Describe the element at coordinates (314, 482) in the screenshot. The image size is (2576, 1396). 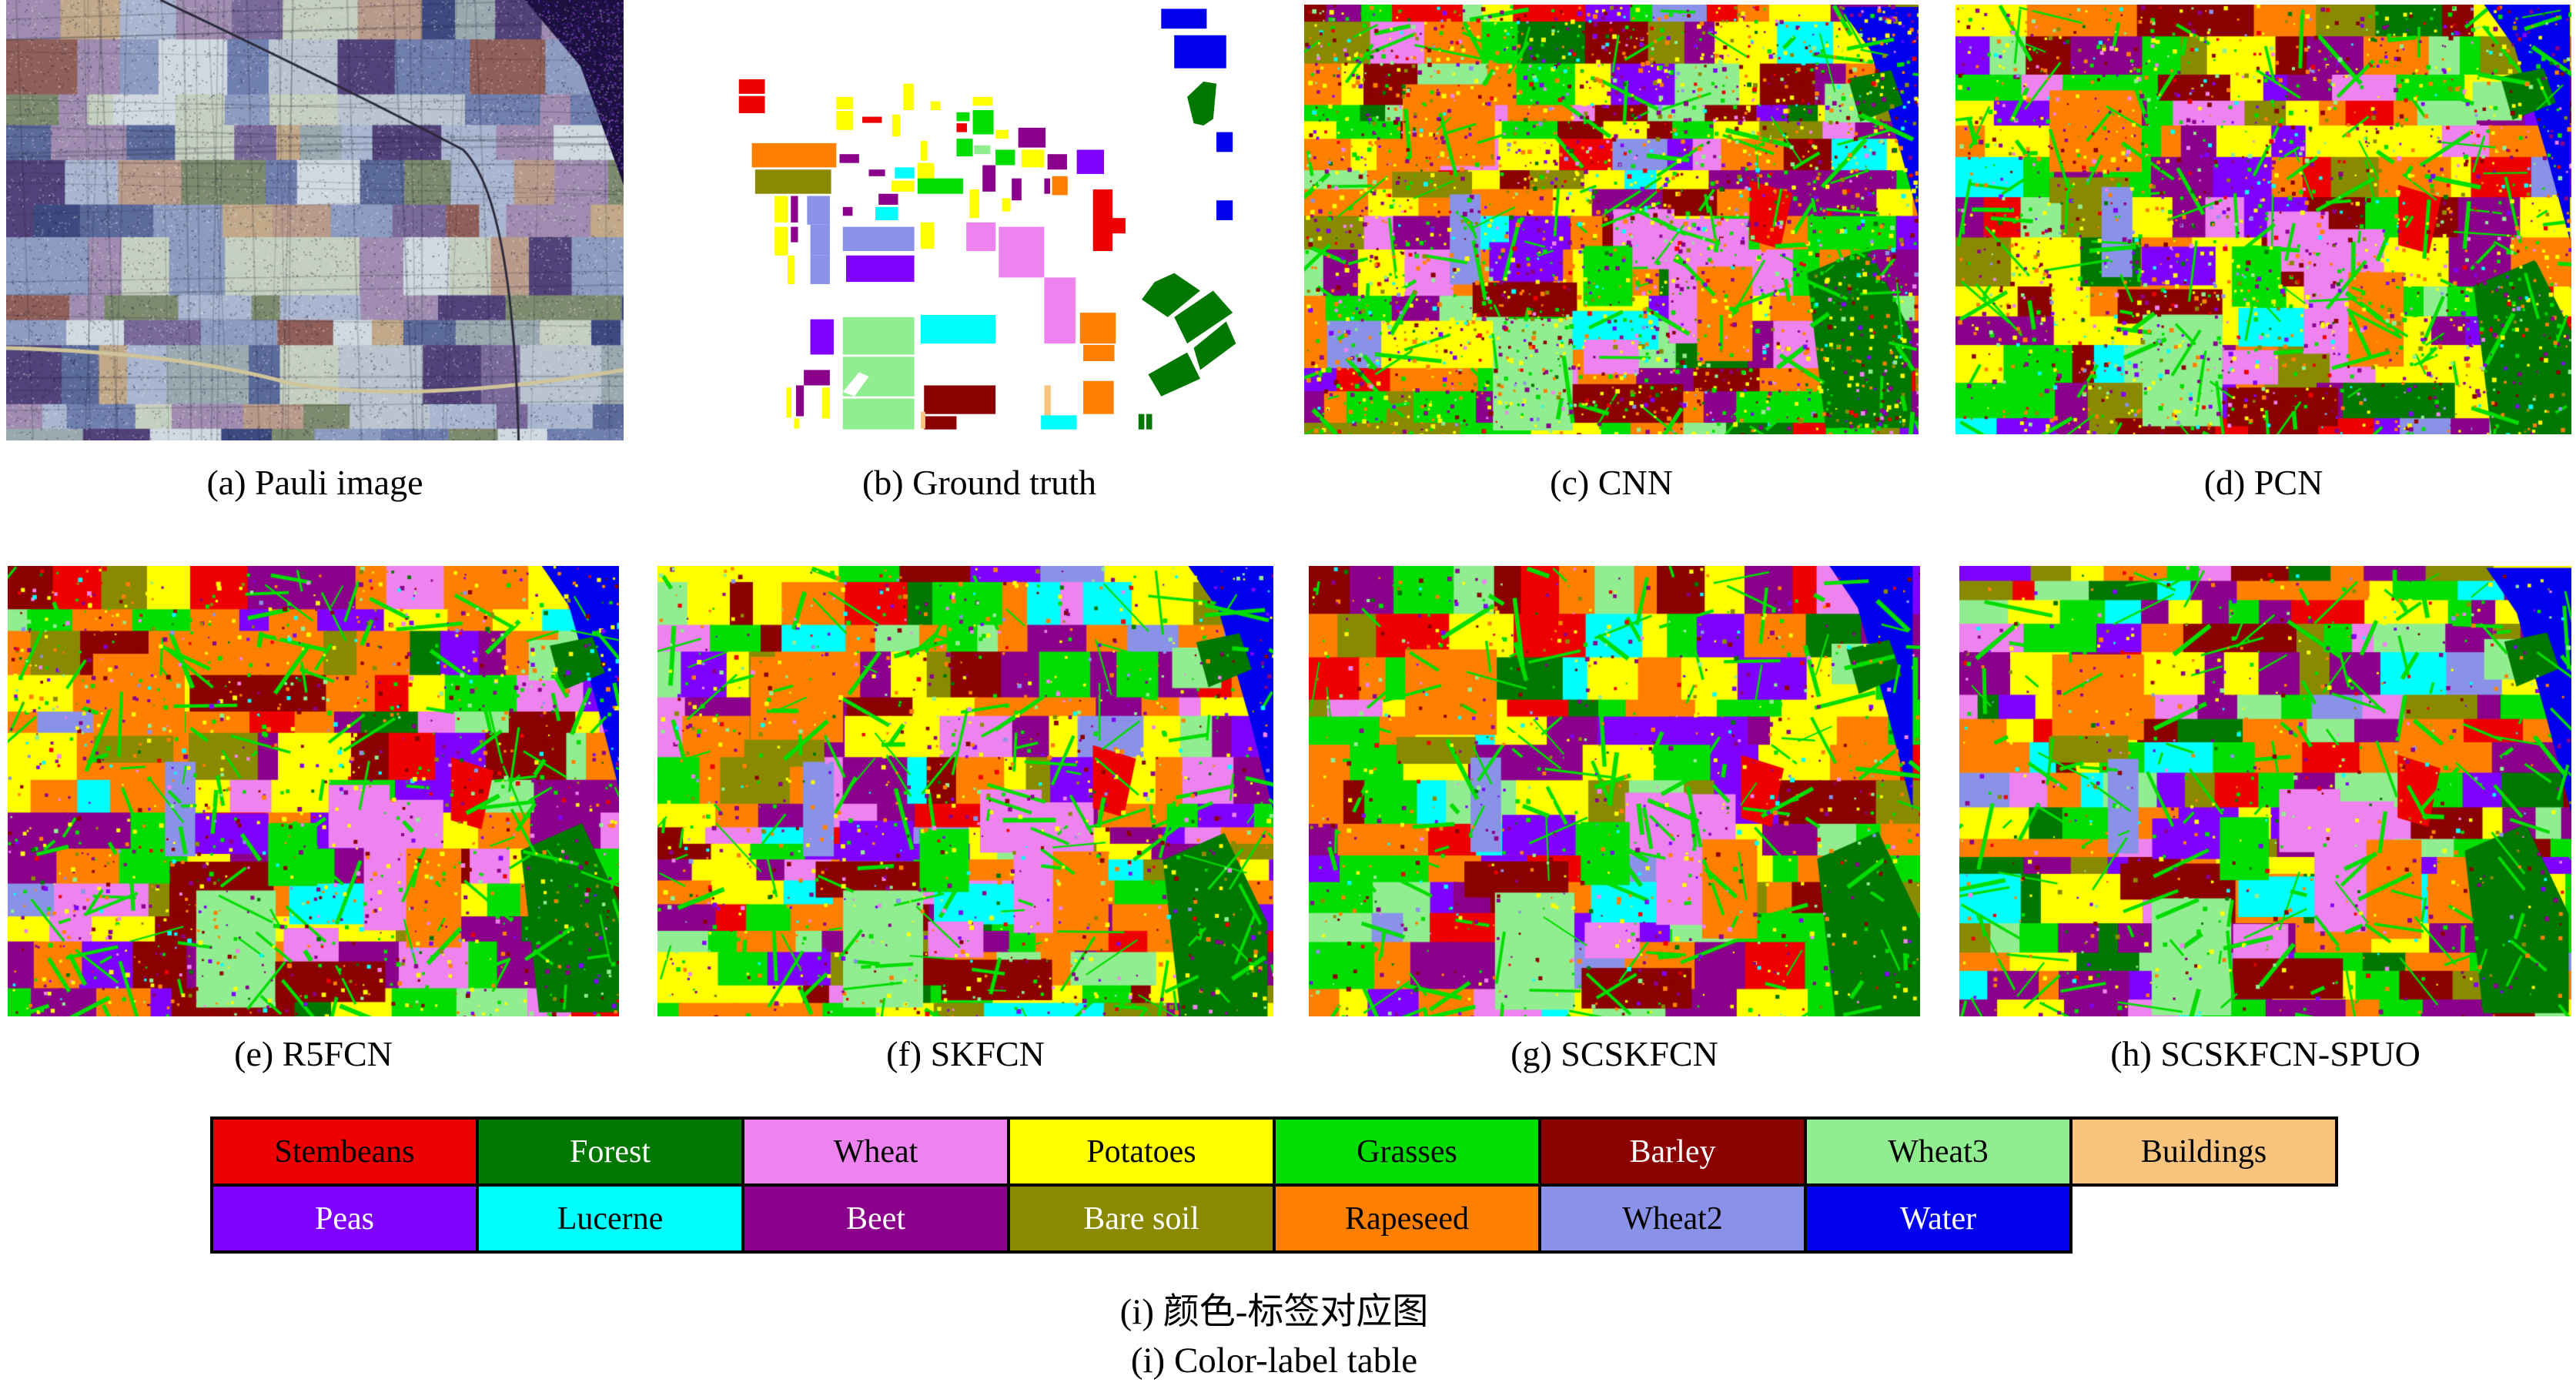
I see `caption-pauli-image: (a) Pauli image` at that location.